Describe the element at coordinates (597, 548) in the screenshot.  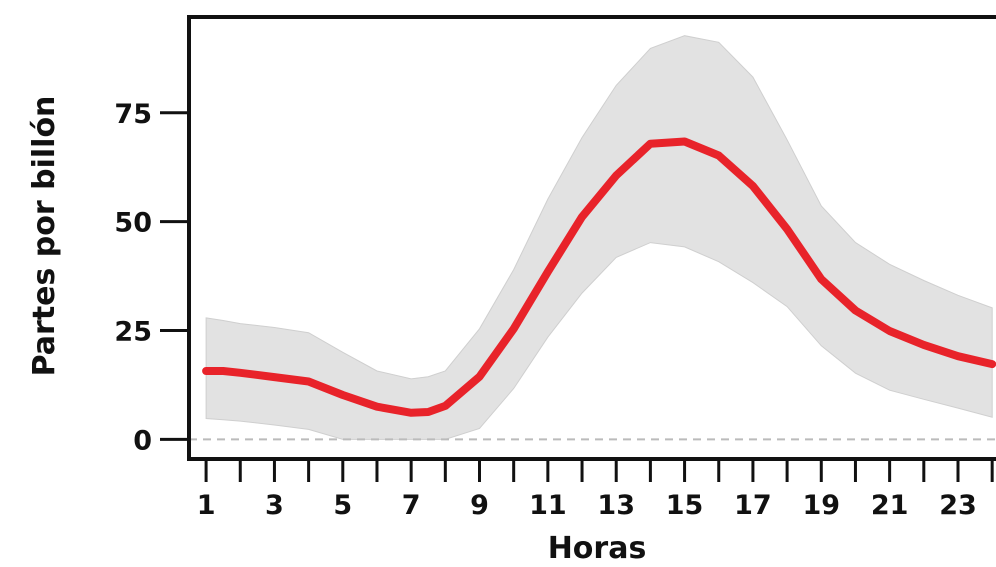
I see `x-axis-title: Horas` at that location.